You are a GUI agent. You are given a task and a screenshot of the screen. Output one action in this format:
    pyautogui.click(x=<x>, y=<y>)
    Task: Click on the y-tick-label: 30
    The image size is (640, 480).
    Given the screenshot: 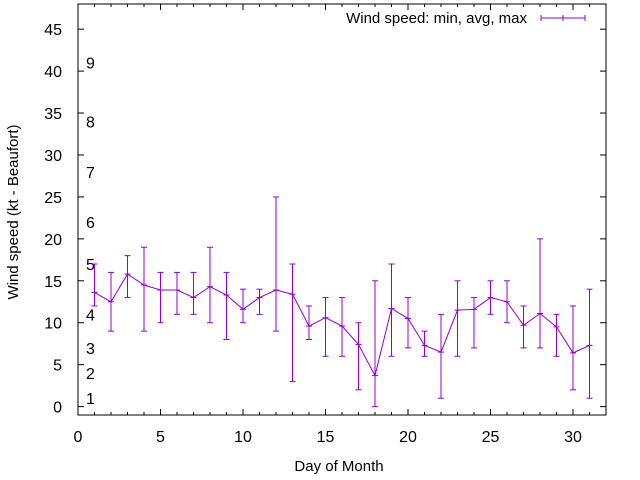 What is the action you would take?
    pyautogui.click(x=53, y=156)
    